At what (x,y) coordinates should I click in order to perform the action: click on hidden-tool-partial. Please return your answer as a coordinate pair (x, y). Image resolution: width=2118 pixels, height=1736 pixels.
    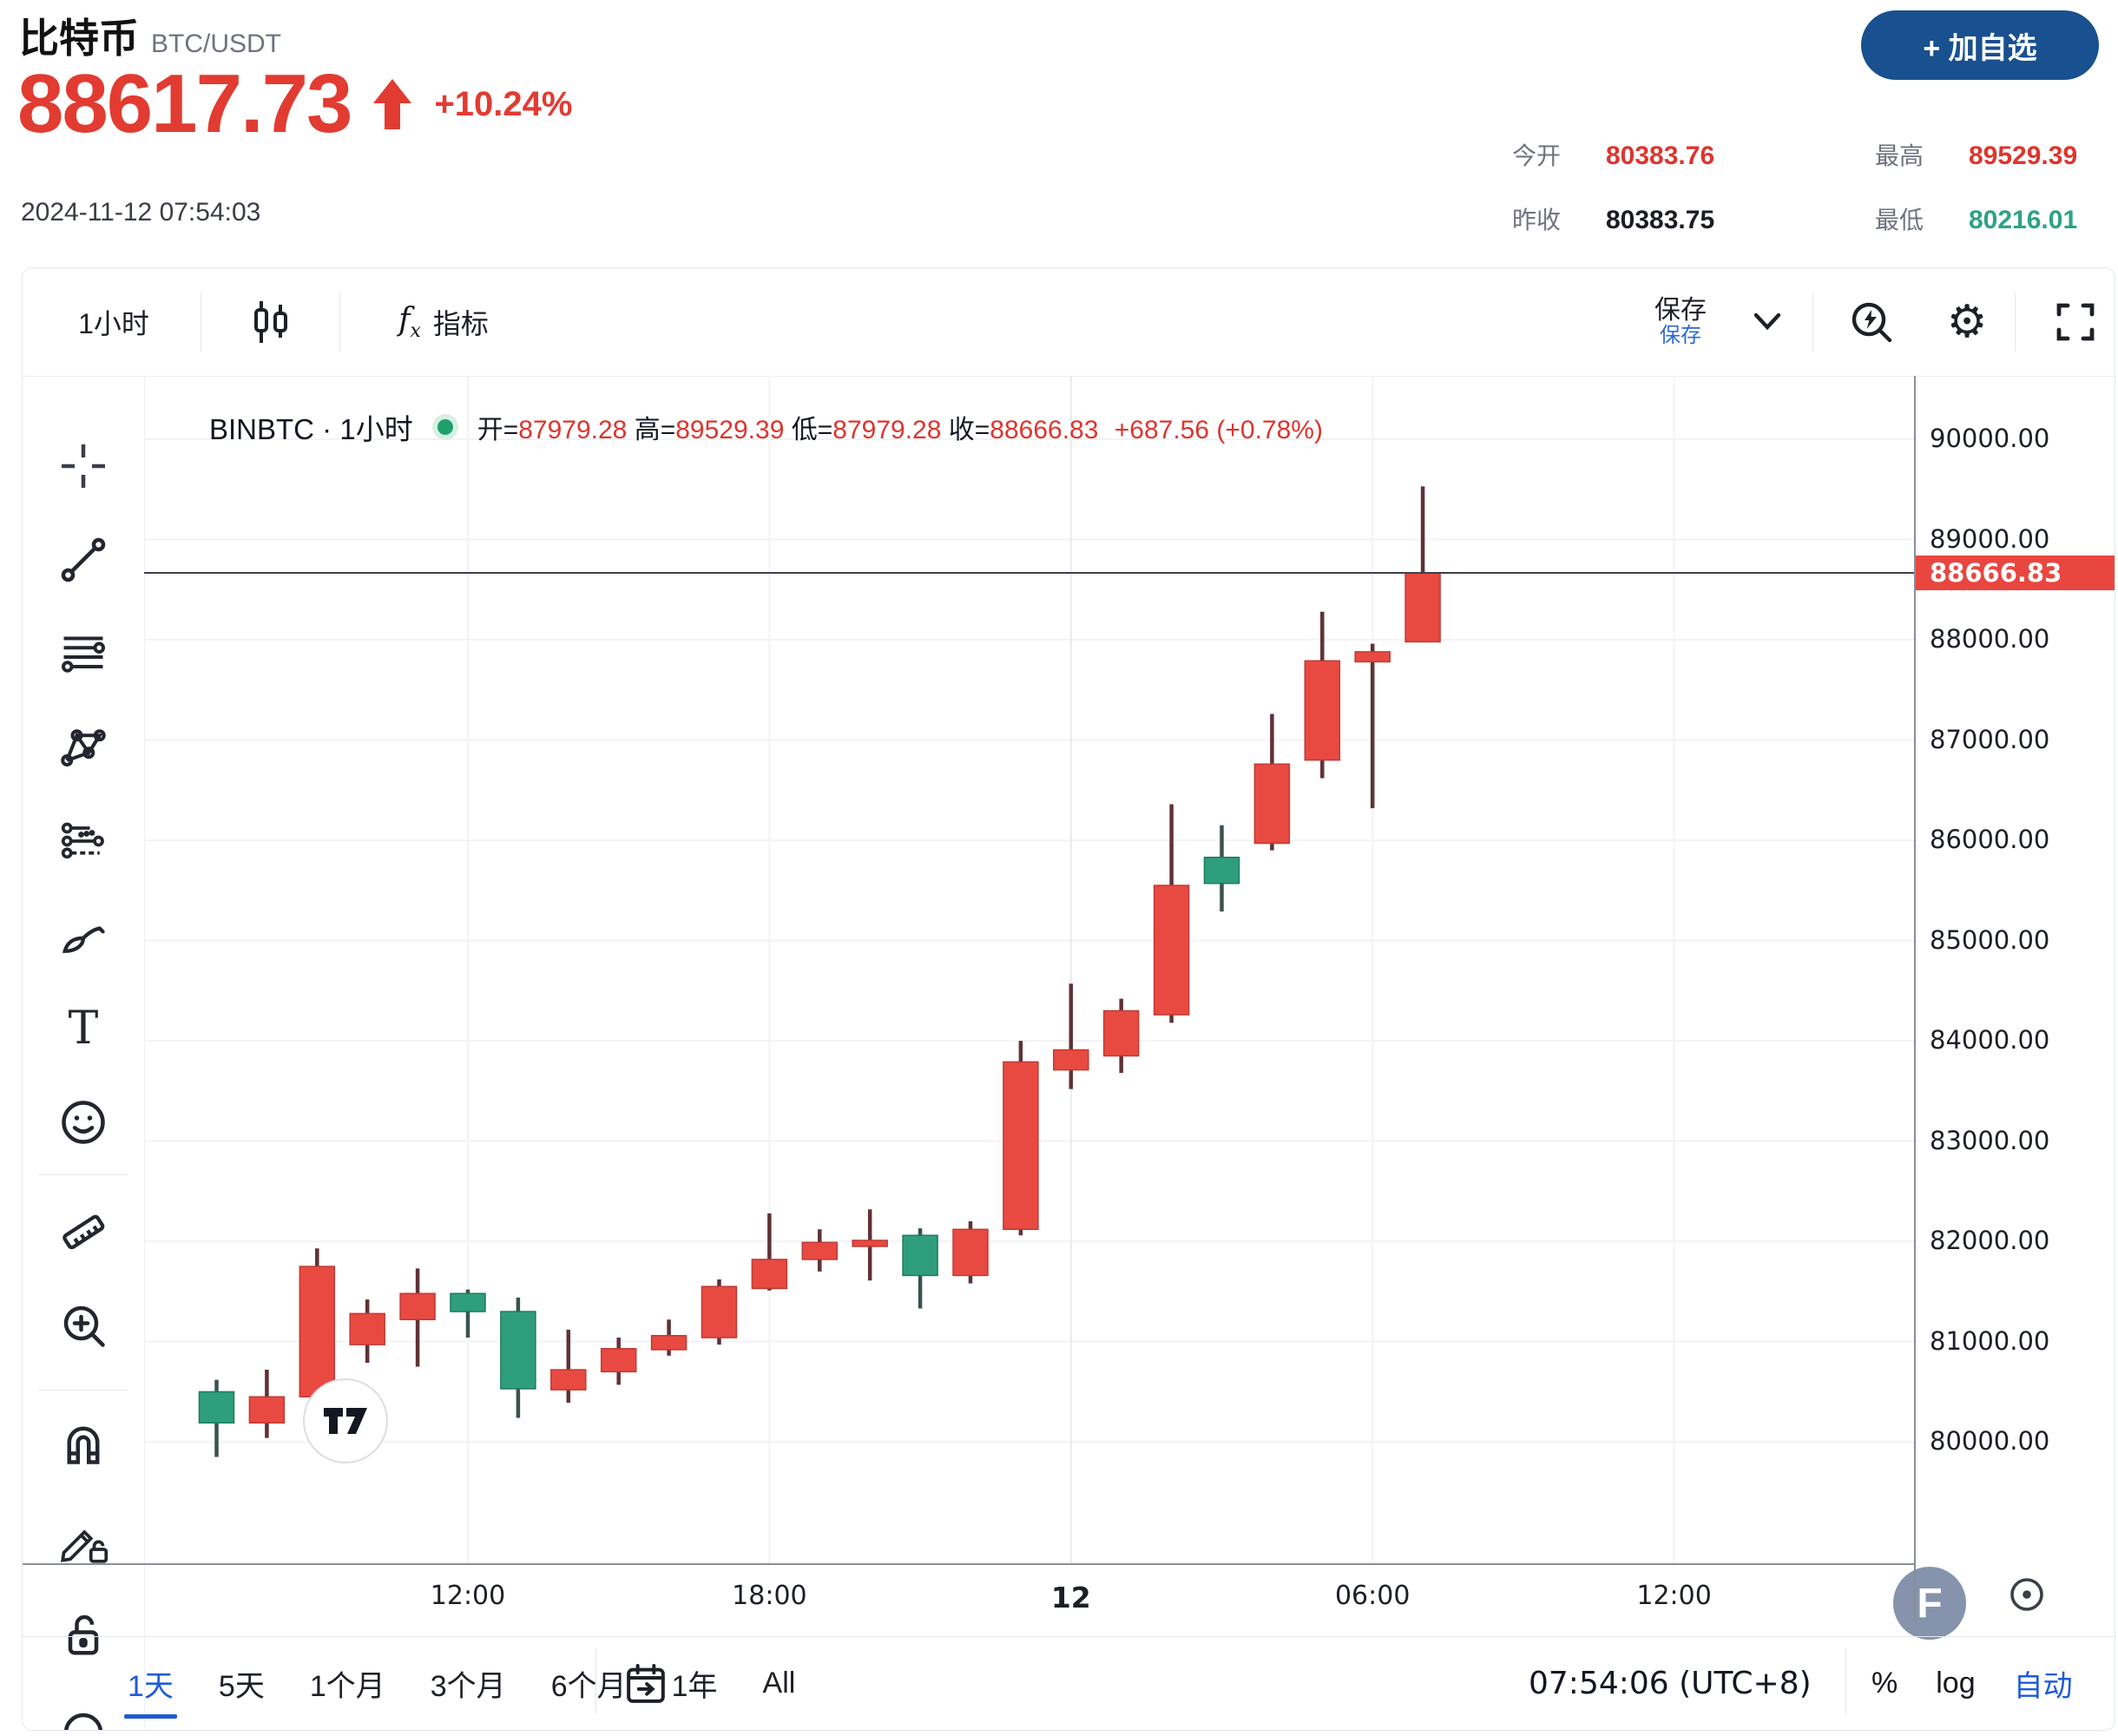
    Looking at the image, I should click on (83, 1714).